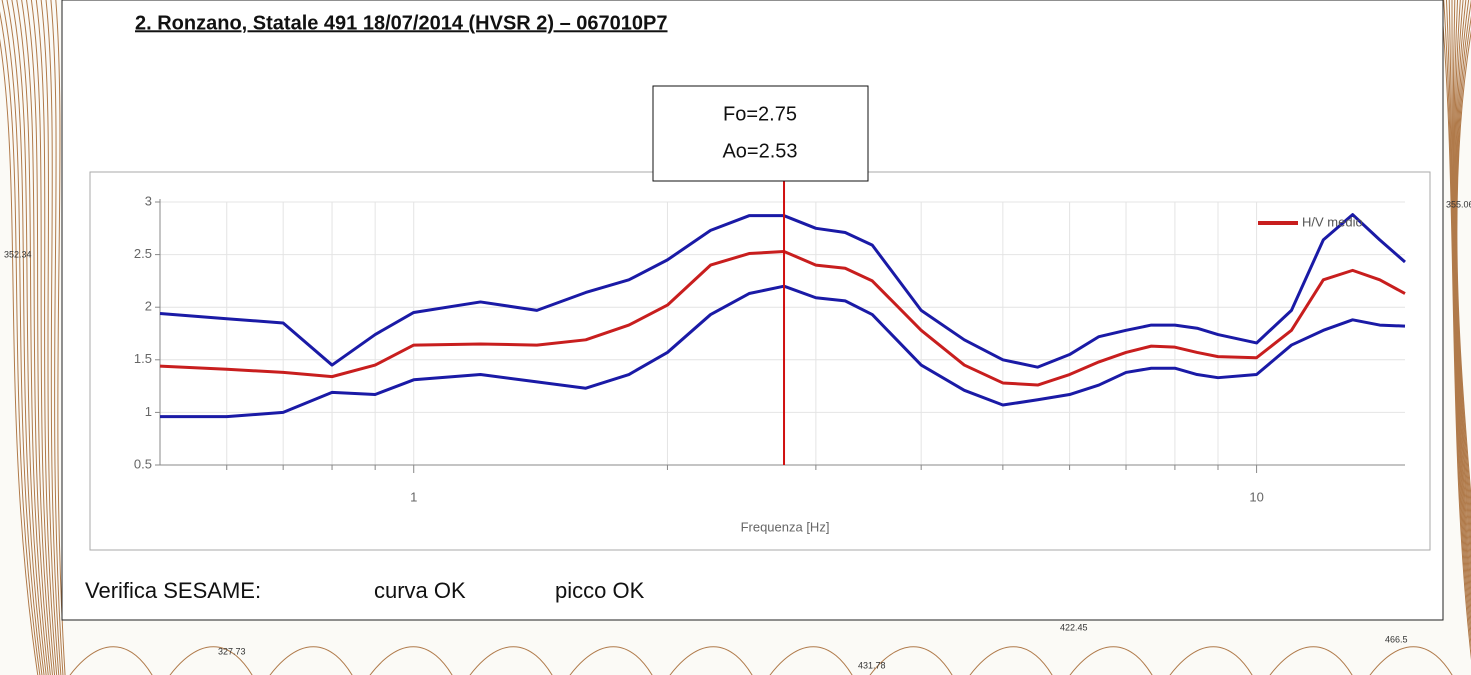 The image size is (1471, 675). I want to click on annotation: Ao=2.53, so click(759, 151).